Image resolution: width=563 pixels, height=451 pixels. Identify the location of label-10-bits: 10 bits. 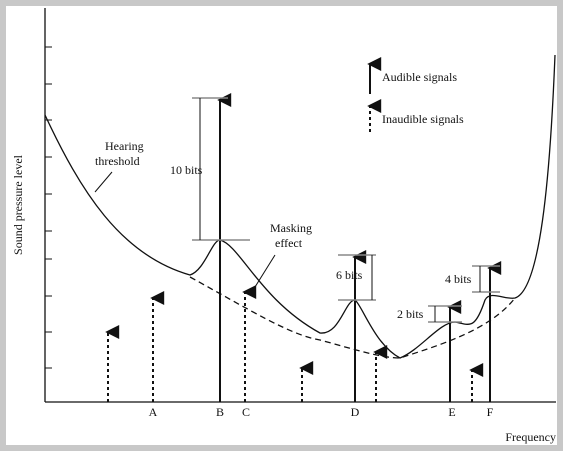
(186, 170).